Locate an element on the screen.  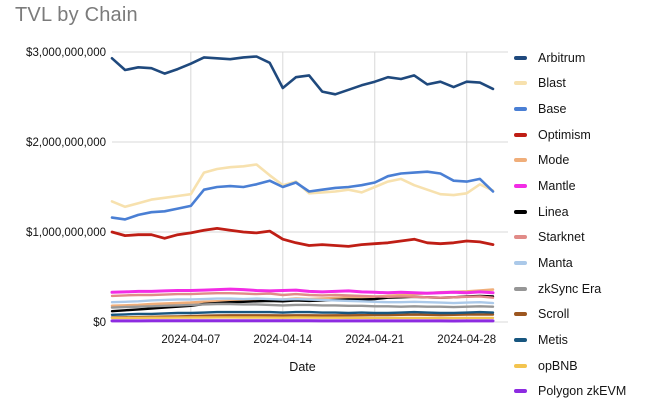
legend-swatch-starknet is located at coordinates (520, 237).